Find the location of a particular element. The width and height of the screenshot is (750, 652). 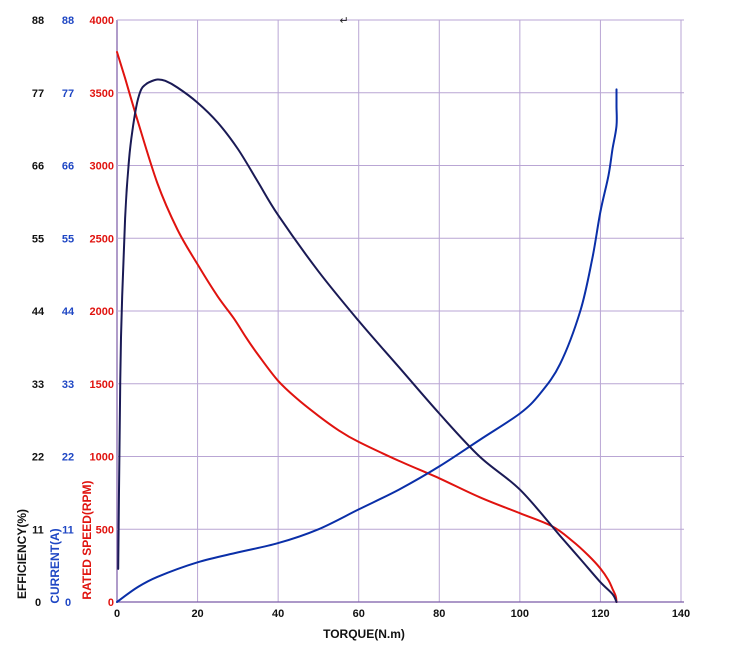

current-tick-label: 0 is located at coordinates (68, 603).